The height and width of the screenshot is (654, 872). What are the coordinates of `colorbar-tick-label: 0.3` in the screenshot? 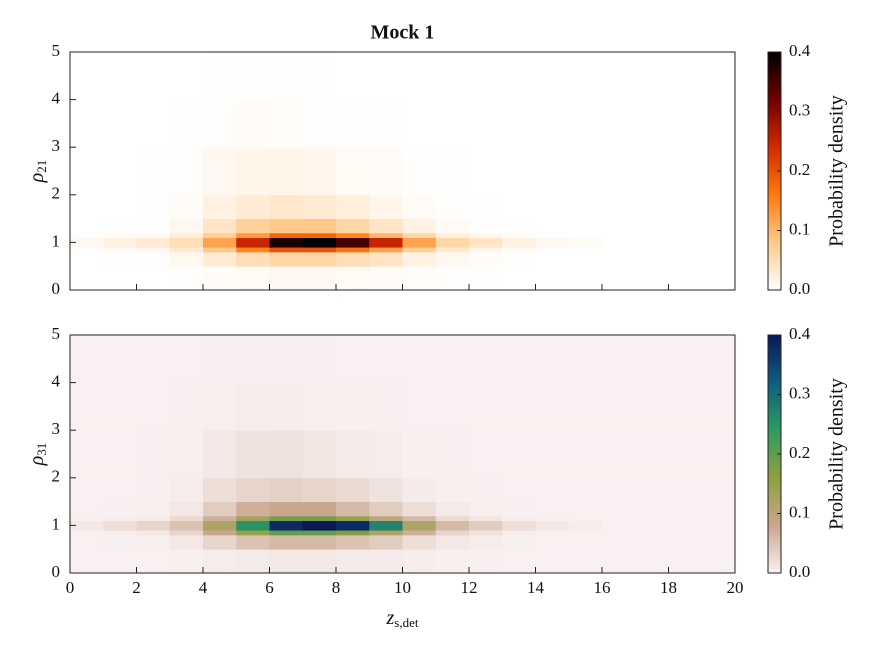 It's located at (799, 109).